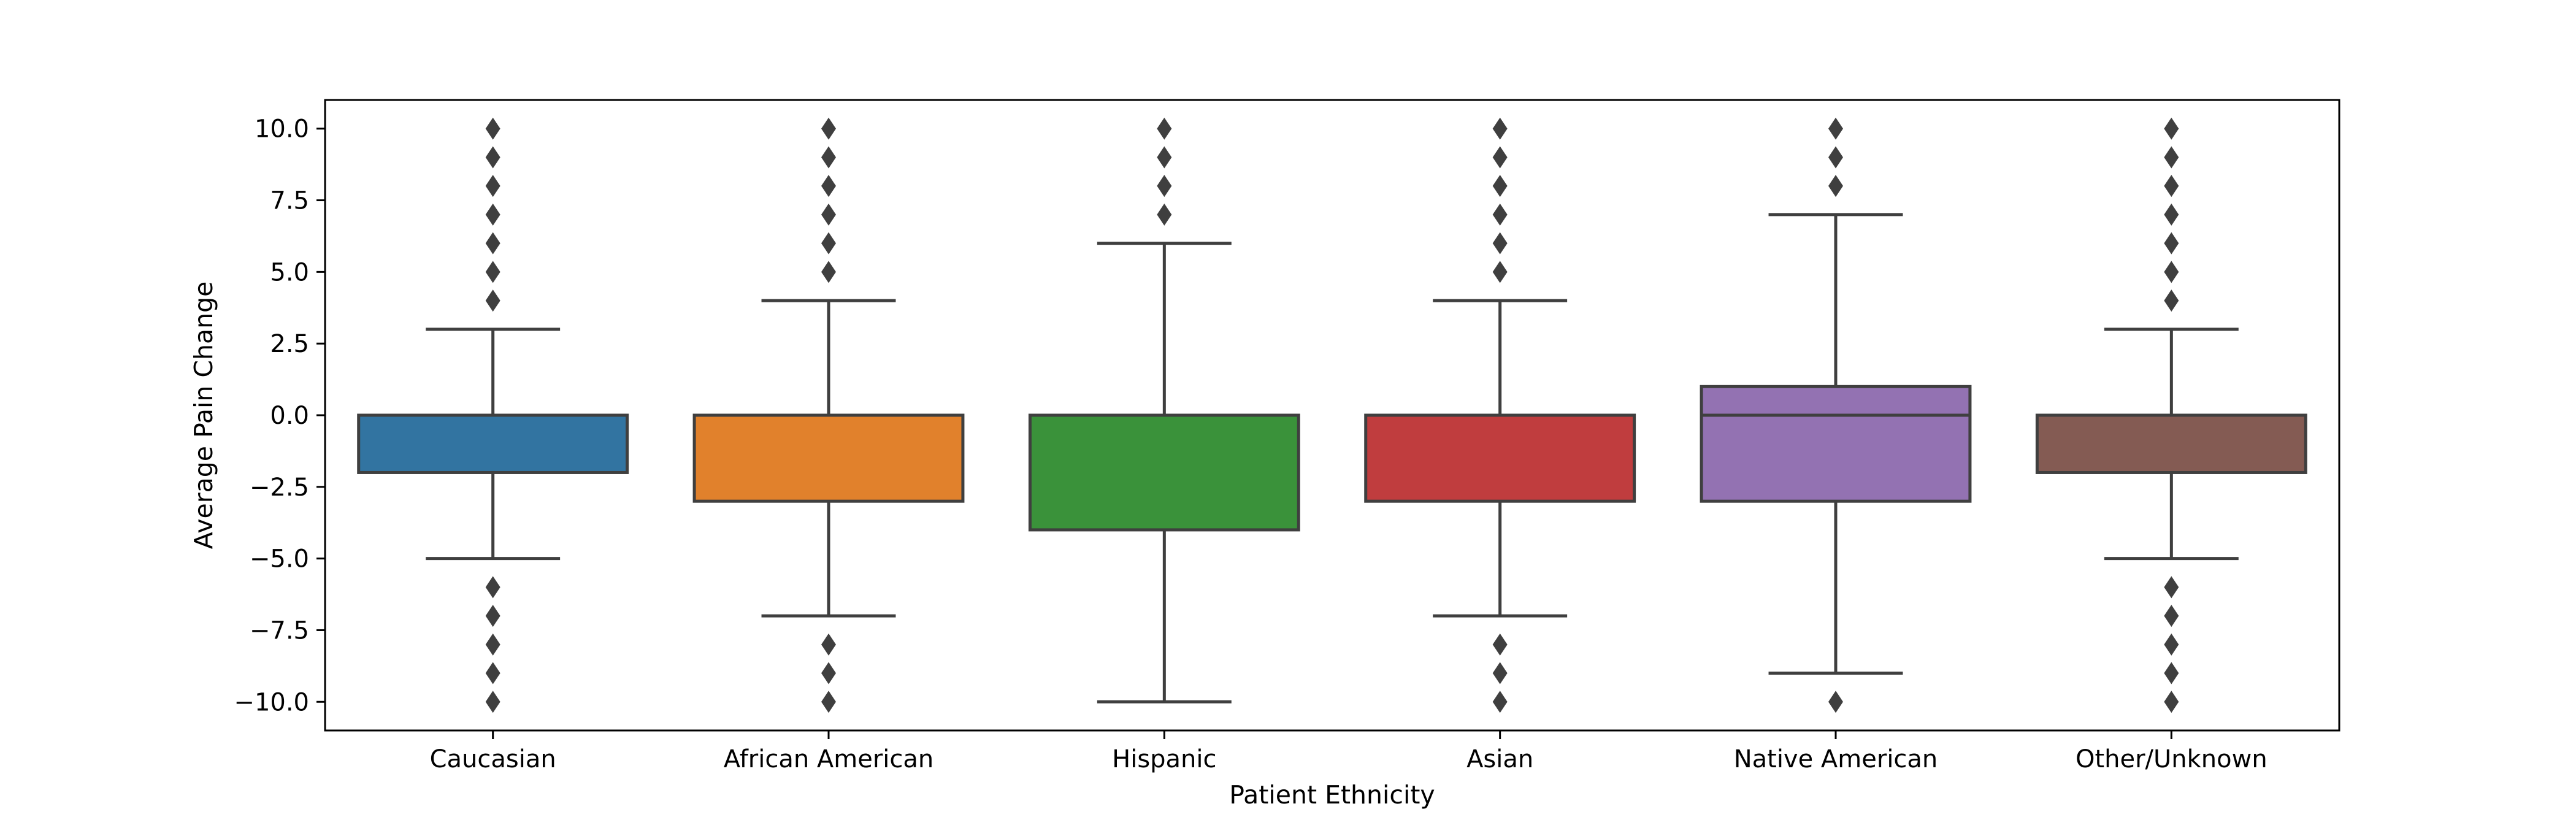 This screenshot has height=828, width=2576. What do you see at coordinates (279, 630) in the screenshot?
I see `y-tick-label: −7.5` at bounding box center [279, 630].